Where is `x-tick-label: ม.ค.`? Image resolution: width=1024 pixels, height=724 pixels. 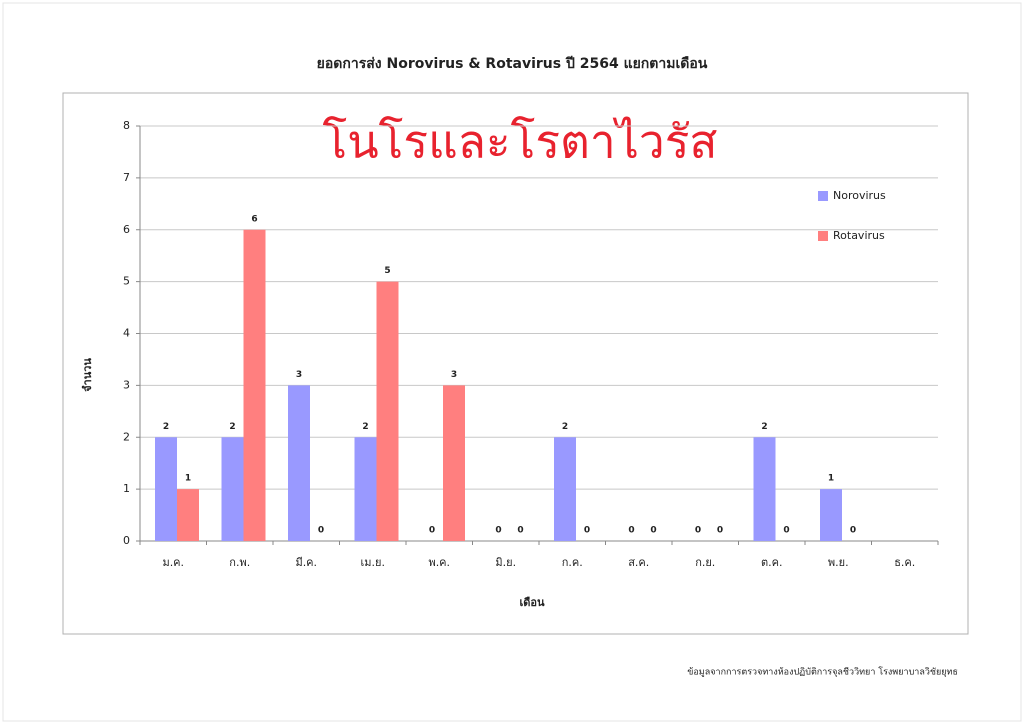
x-tick-label: ม.ค. is located at coordinates (173, 562).